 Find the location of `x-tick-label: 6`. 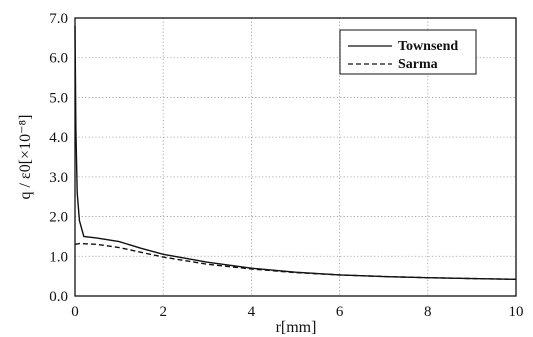

x-tick-label: 6 is located at coordinates (340, 312).